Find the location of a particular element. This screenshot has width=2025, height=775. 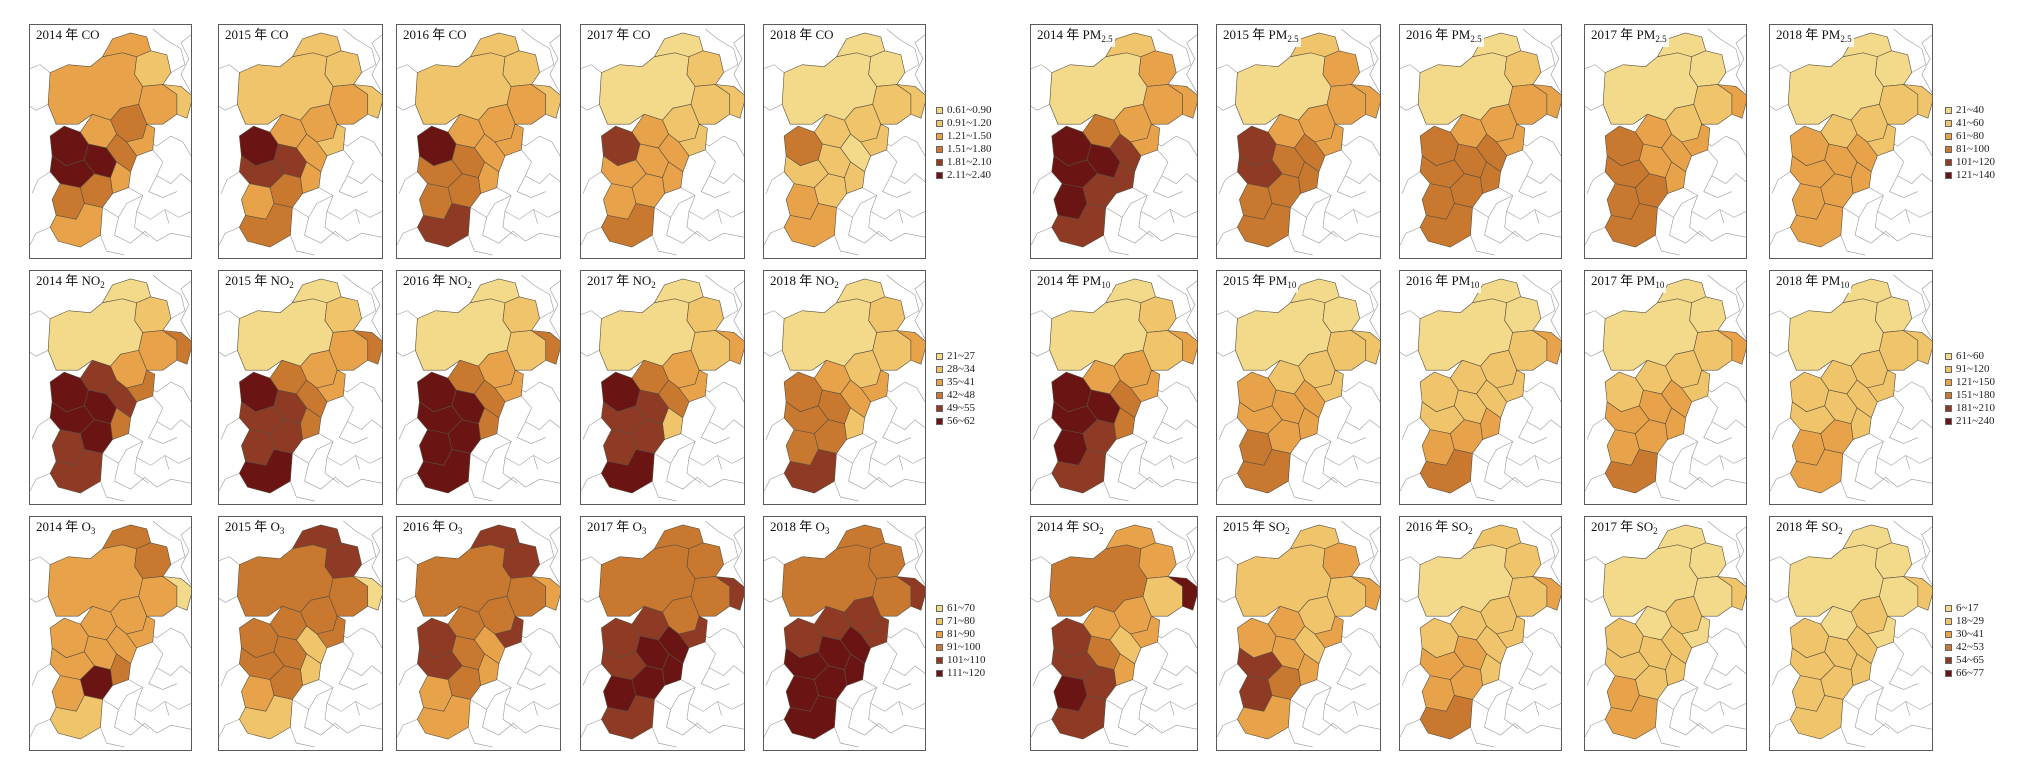

panel-title-pollutant: O is located at coordinates (453, 526).